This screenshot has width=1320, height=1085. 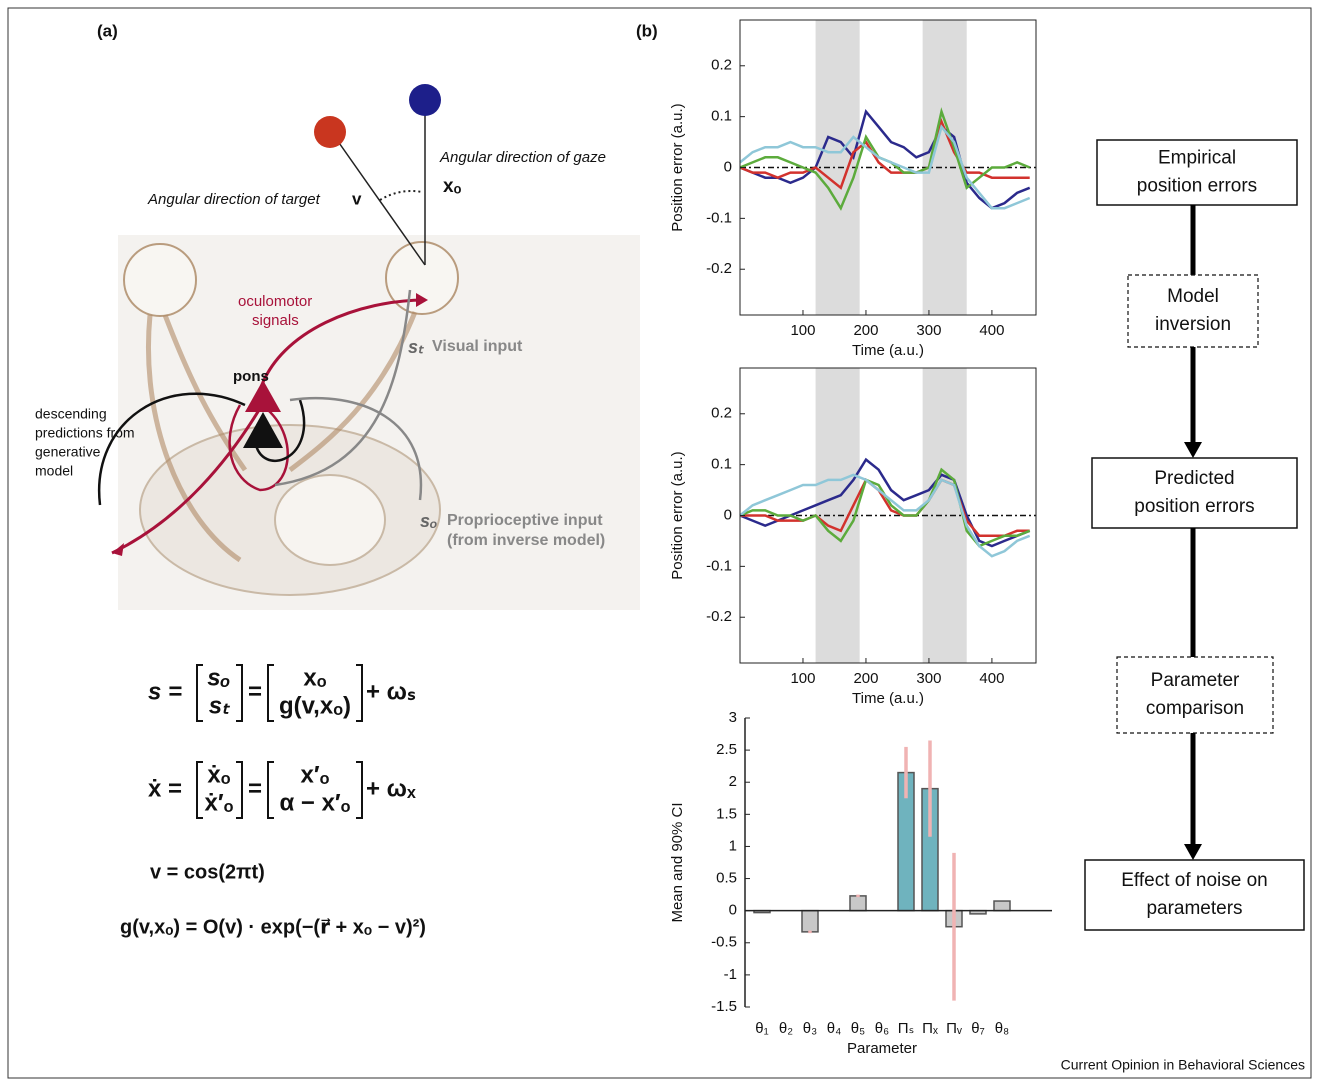 What do you see at coordinates (726, 813) in the screenshot?
I see `y-tick-label: 1.5` at bounding box center [726, 813].